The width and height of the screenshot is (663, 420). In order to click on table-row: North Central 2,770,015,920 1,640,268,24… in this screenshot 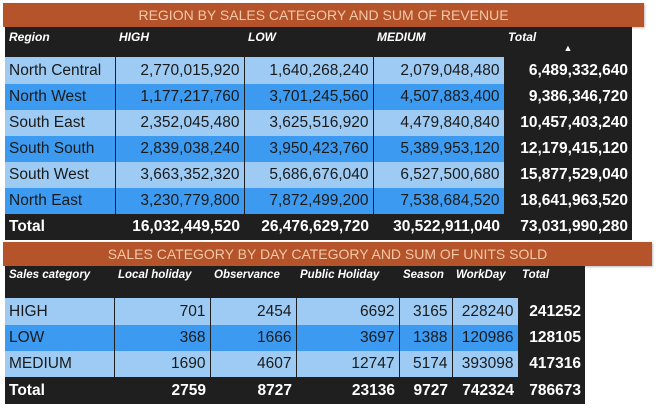, I will do `click(318, 70)`.